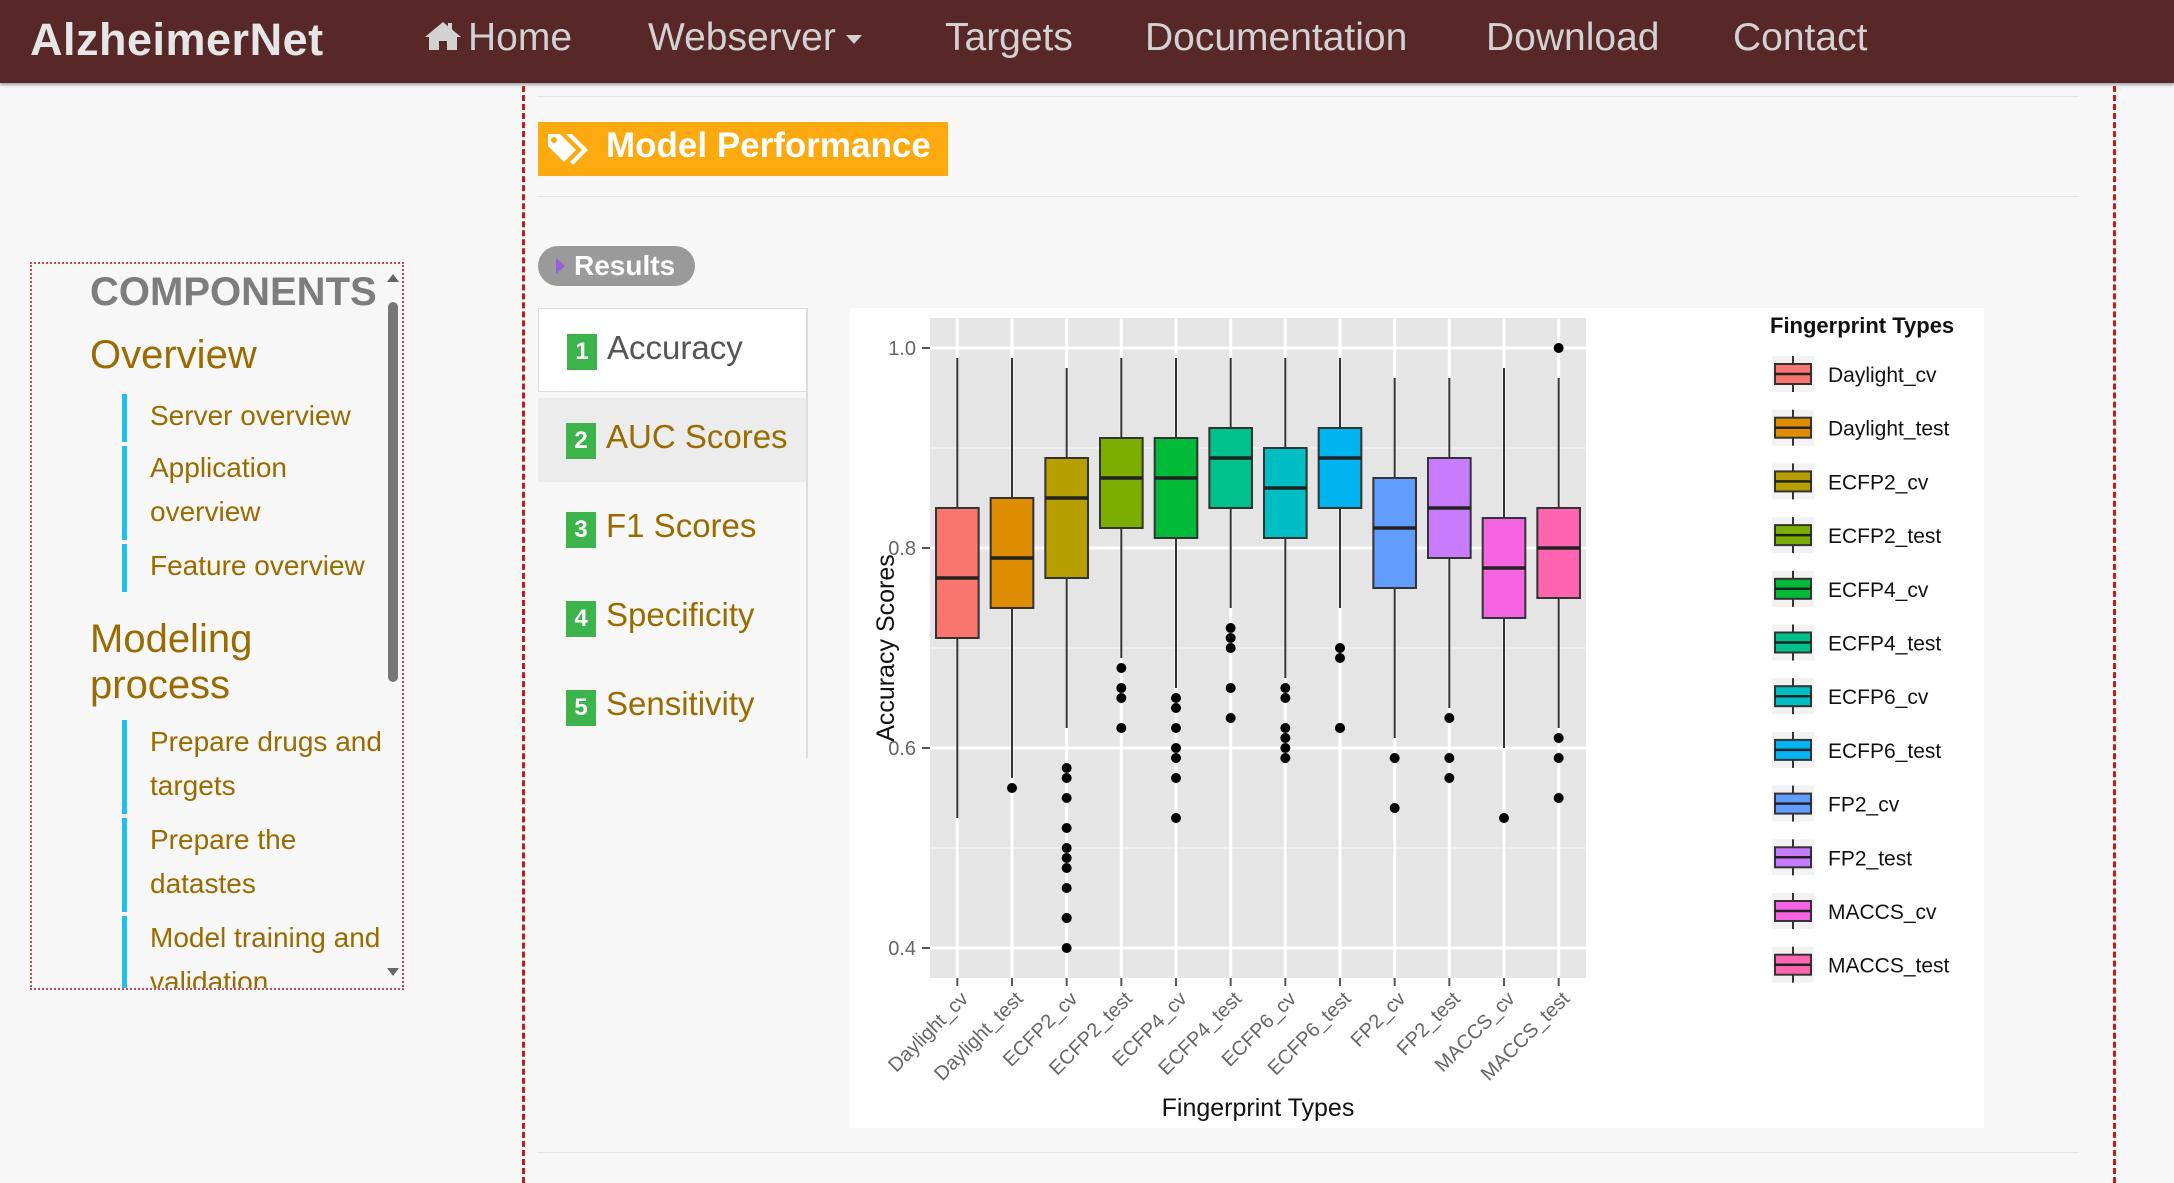  Describe the element at coordinates (681, 525) in the screenshot. I see `tab-label: F1 Scores` at that location.